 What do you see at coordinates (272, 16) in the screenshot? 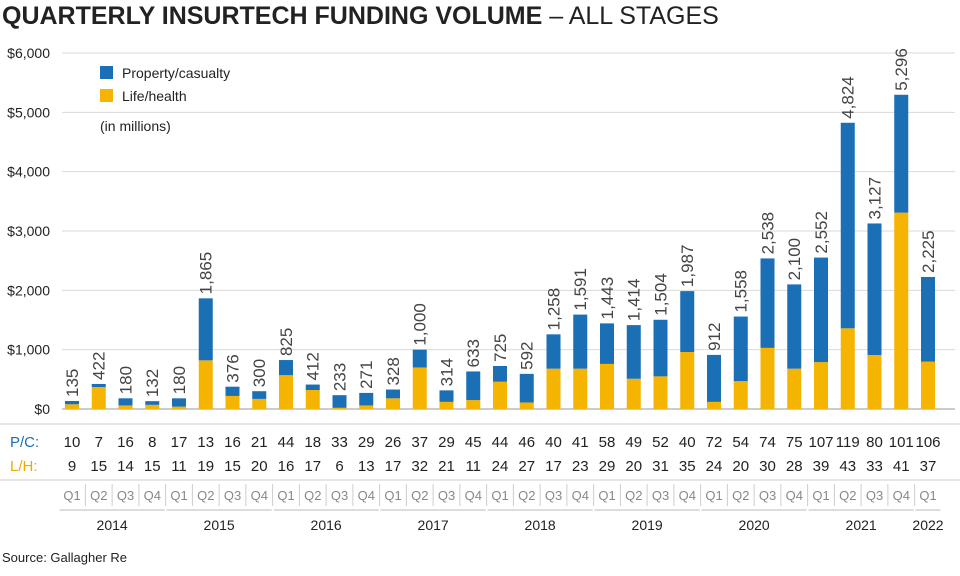
I see `chart-title-main: QUARTERLY INSURTECH FUNDING VOLUME` at bounding box center [272, 16].